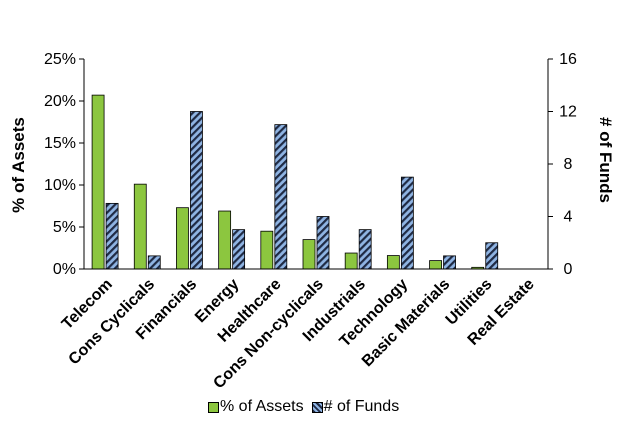 The height and width of the screenshot is (434, 630). I want to click on legend-item-assets: % of Assets, so click(256, 407).